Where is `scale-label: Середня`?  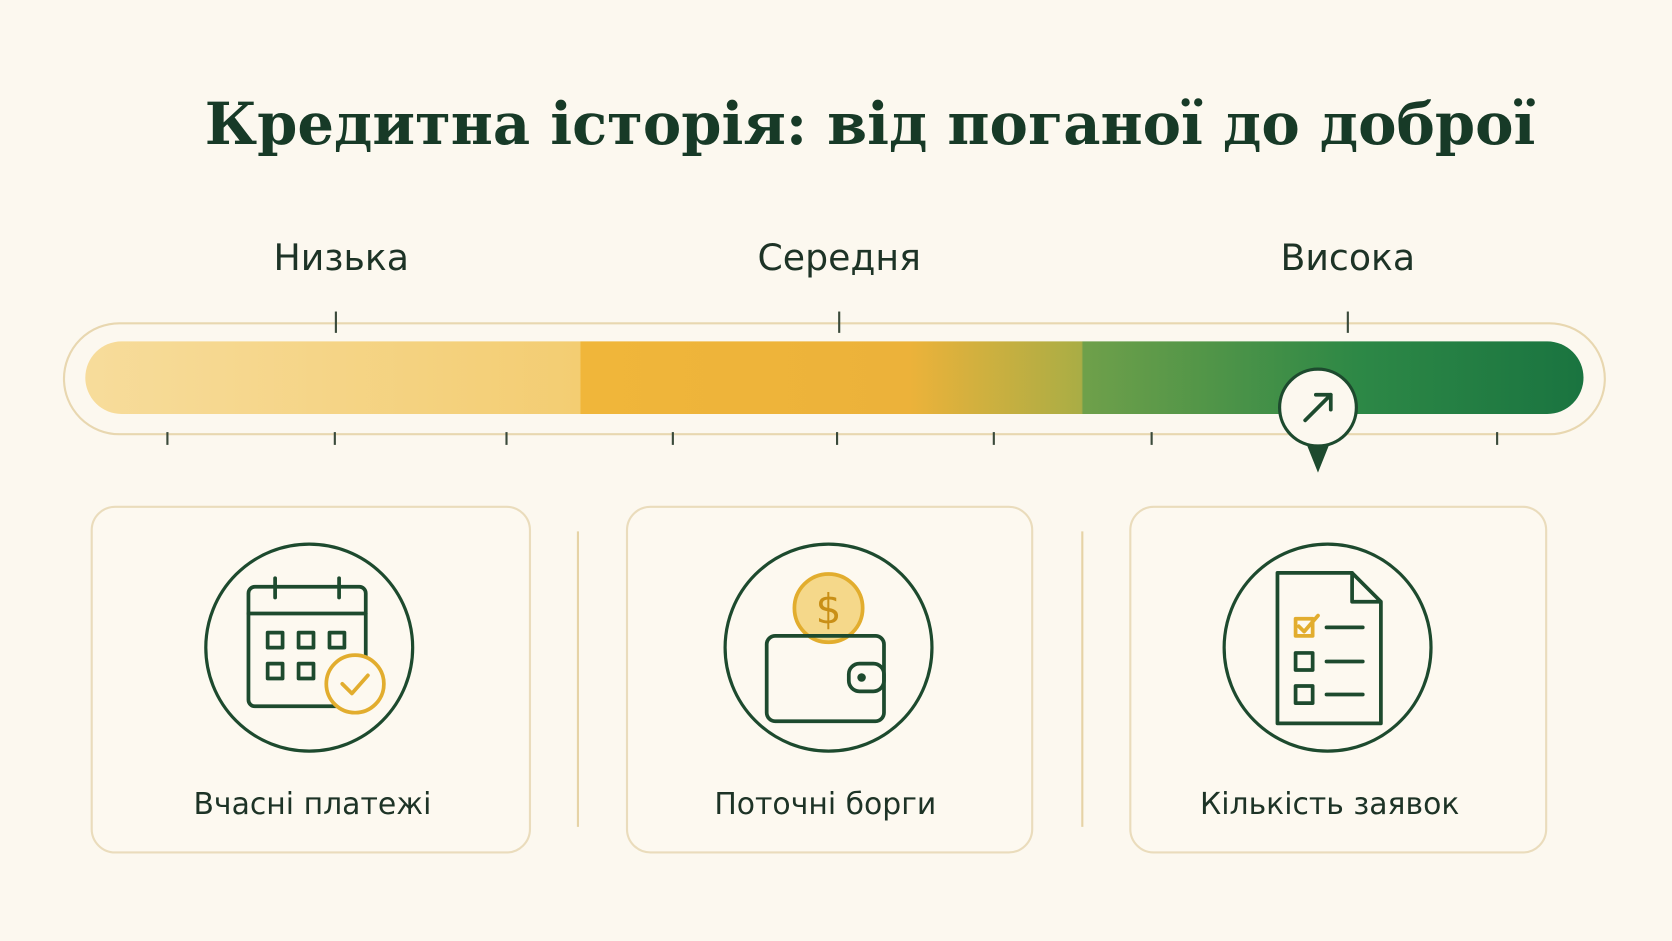
scale-label: Середня is located at coordinates (838, 257).